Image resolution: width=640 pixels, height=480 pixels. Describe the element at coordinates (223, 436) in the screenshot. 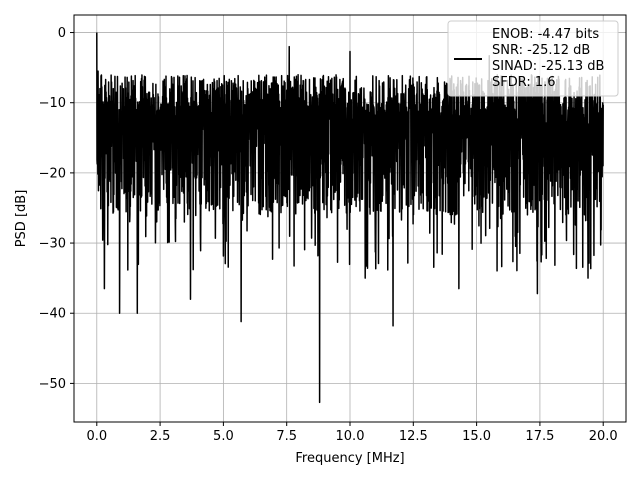

I see `x-tick-label: 5.0` at that location.